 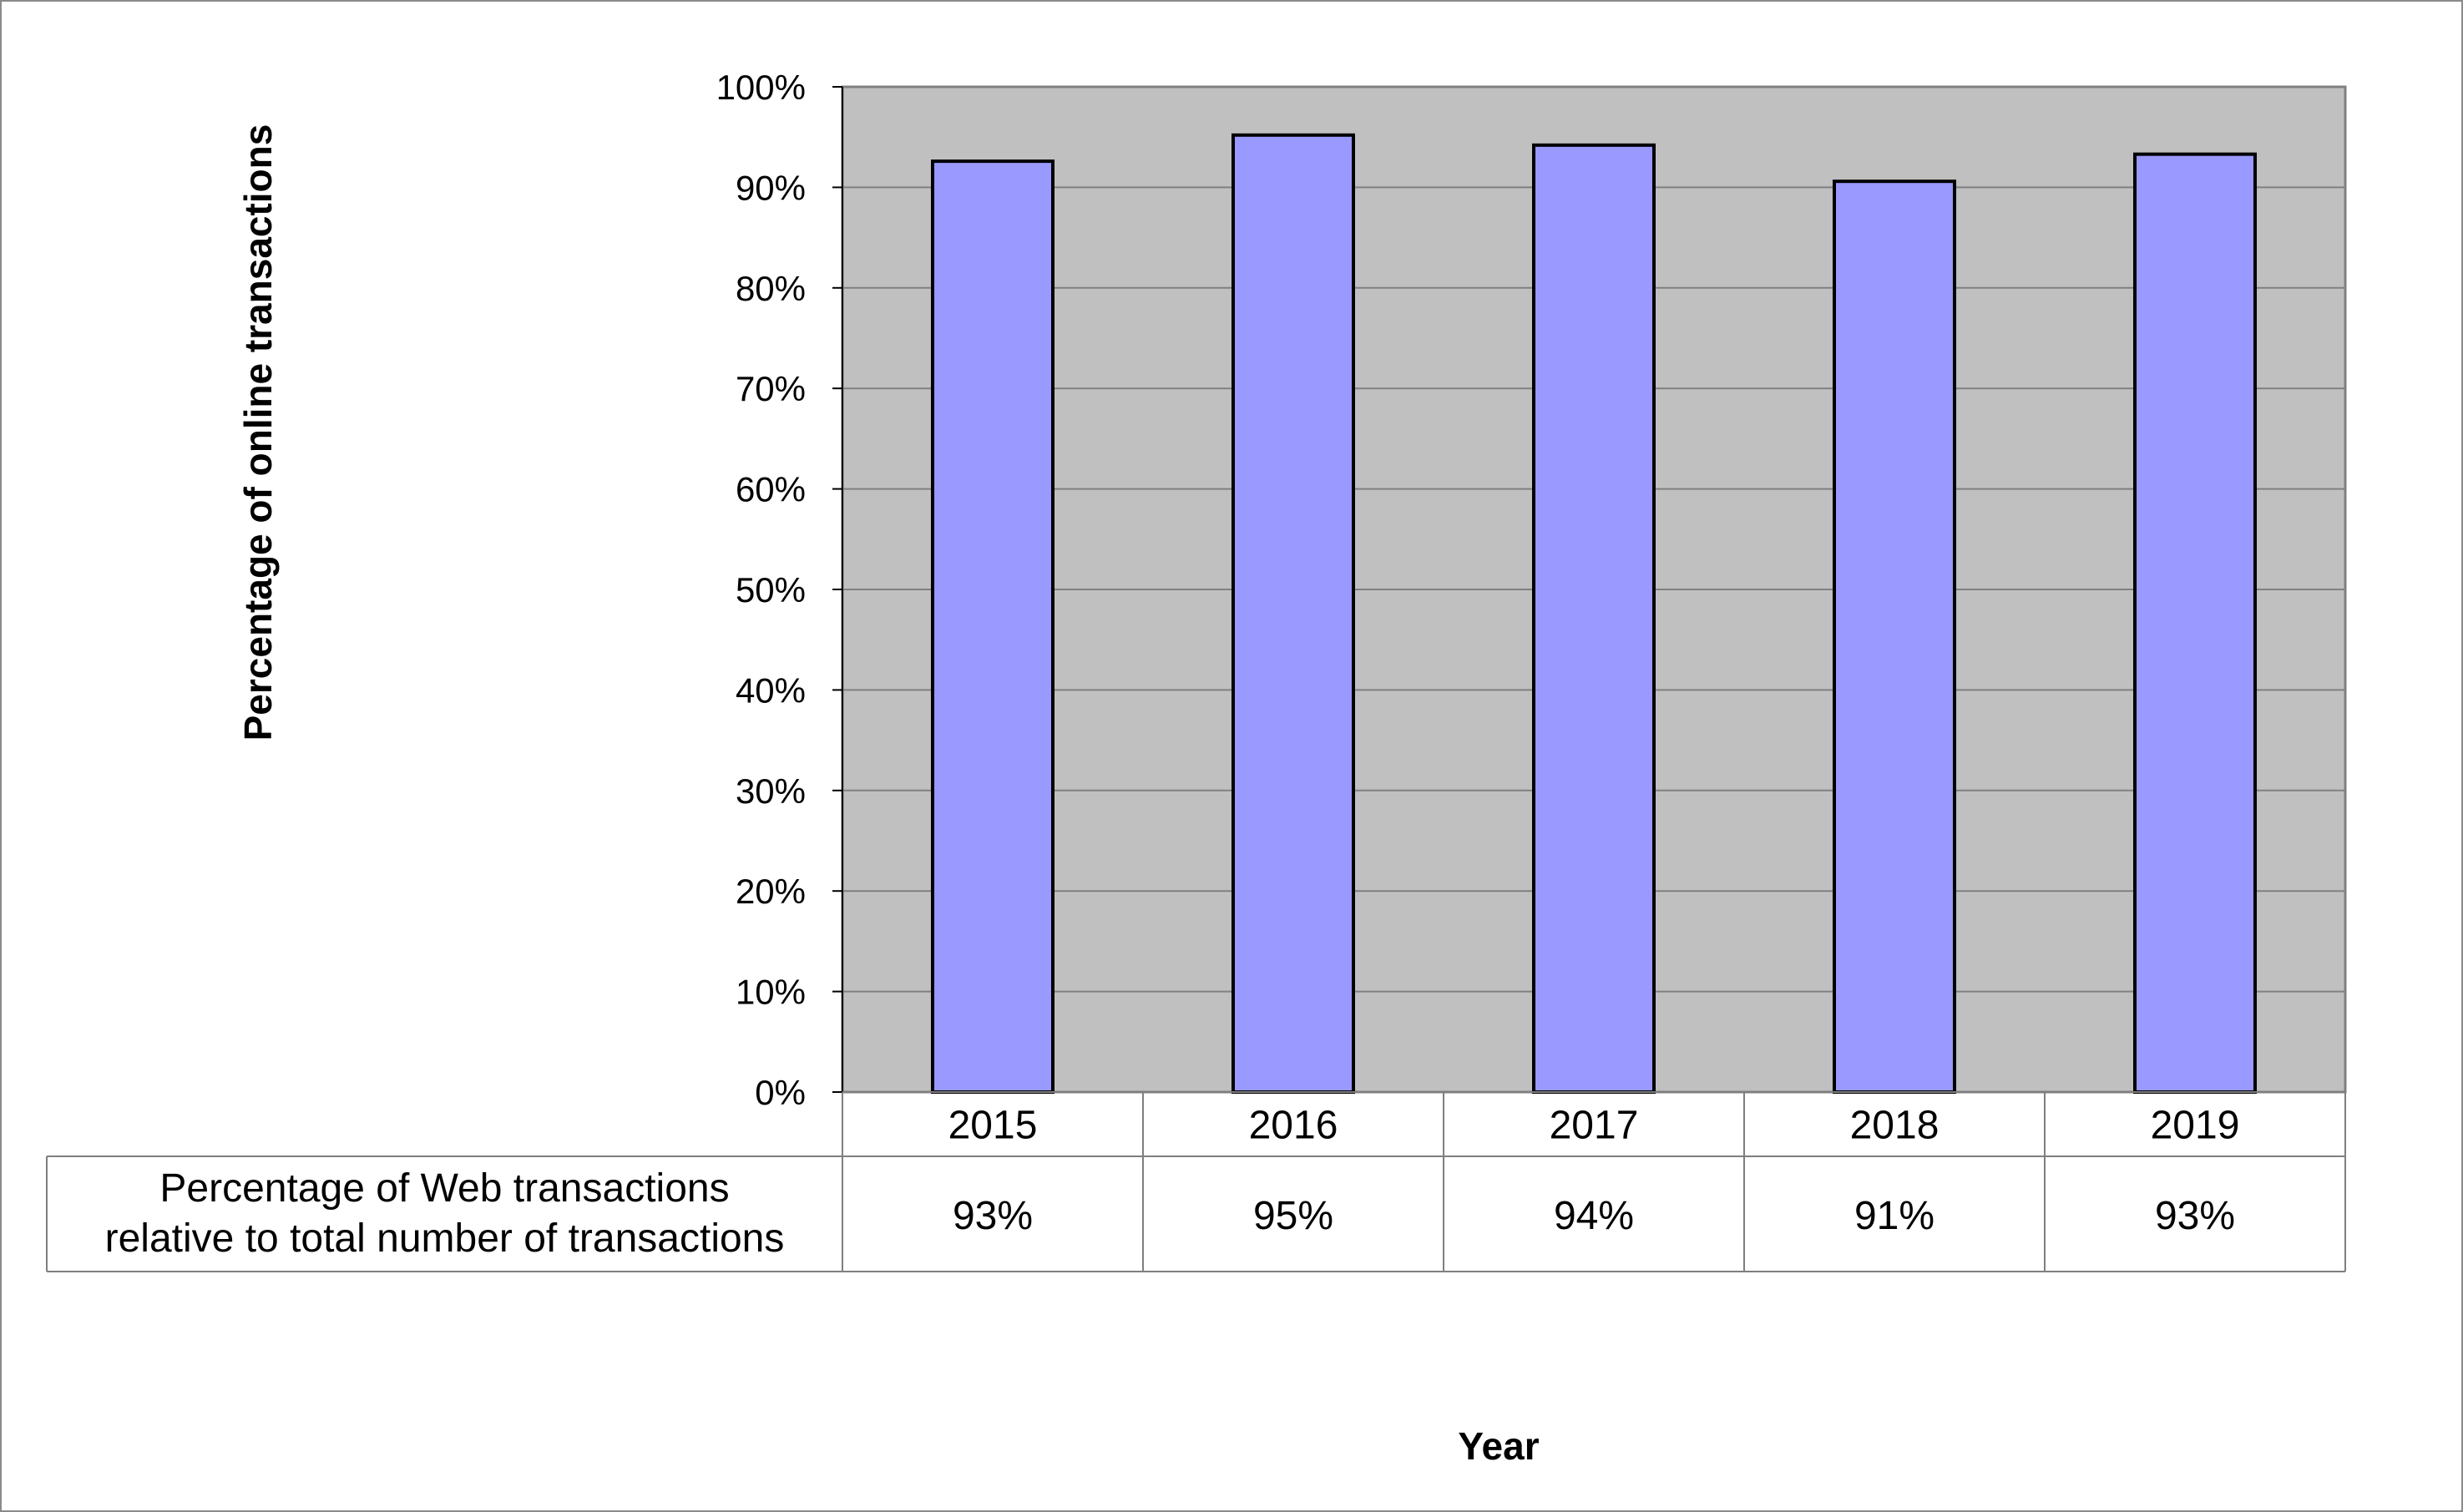 What do you see at coordinates (780, 1092) in the screenshot?
I see `y-tick-label: 0%` at bounding box center [780, 1092].